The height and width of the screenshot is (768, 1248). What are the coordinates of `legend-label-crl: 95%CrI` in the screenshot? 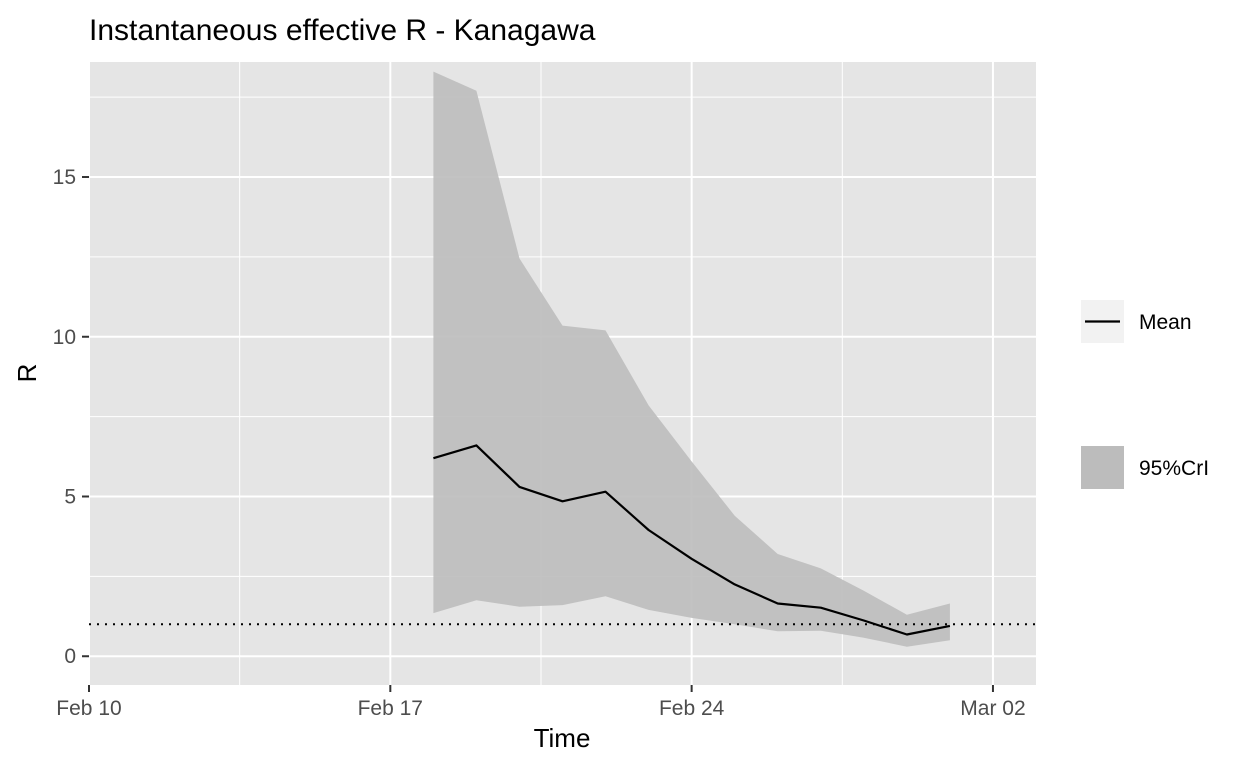 It's located at (1174, 468).